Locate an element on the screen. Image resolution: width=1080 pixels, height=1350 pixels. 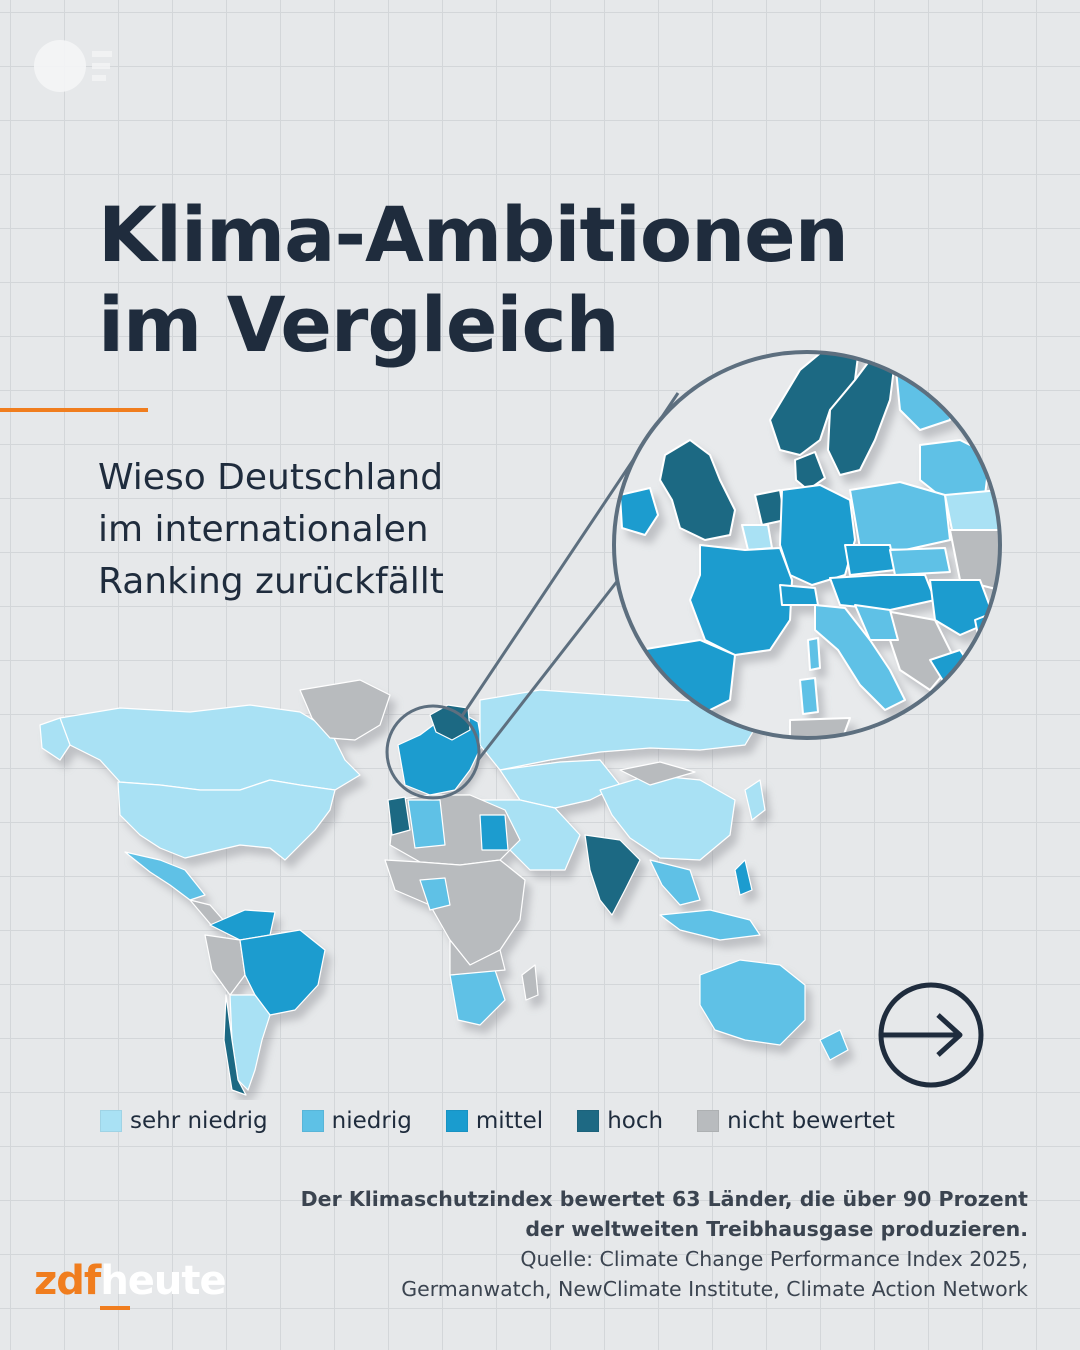
region-nigeria is located at coordinates (435, 894).